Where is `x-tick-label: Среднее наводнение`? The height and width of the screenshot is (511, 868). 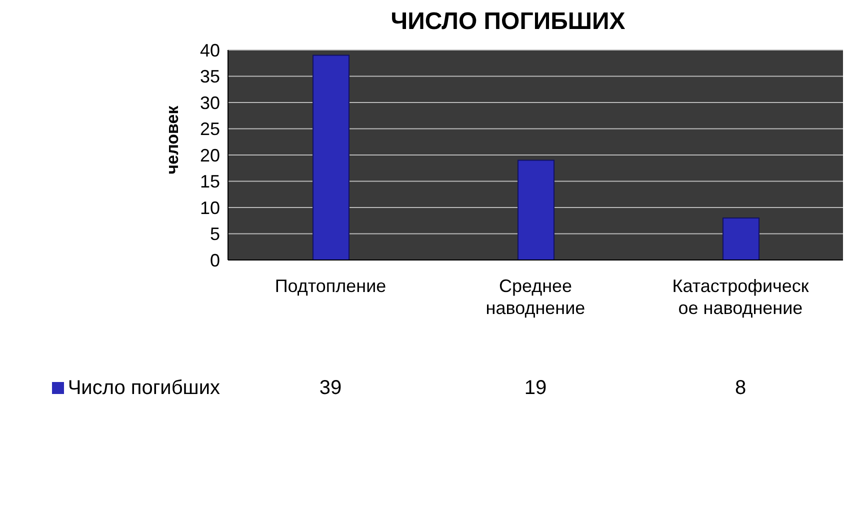 x-tick-label: Среднее наводнение is located at coordinates (536, 297).